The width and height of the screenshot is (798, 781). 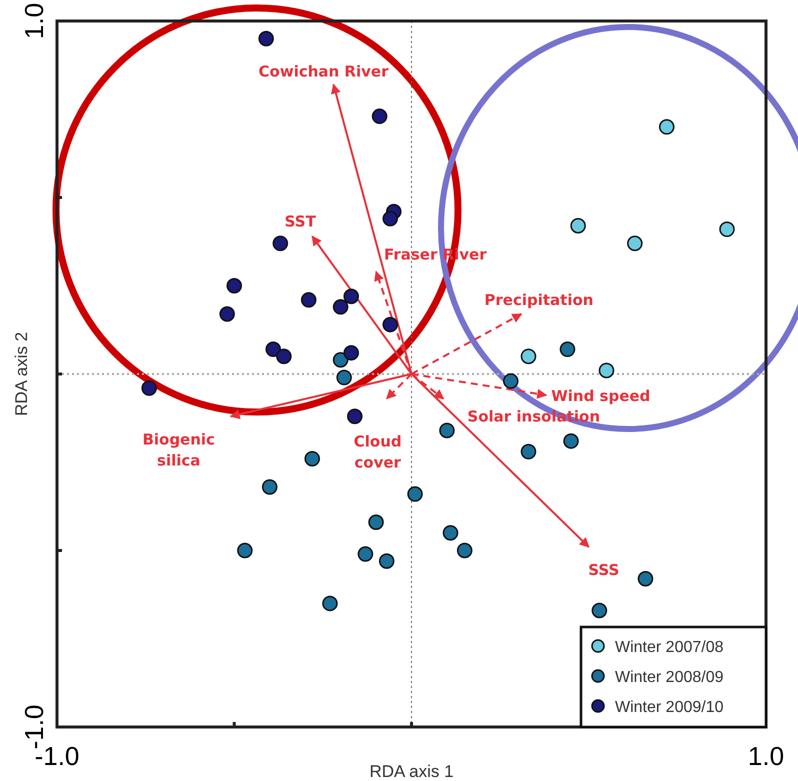 What do you see at coordinates (300, 221) in the screenshot?
I see `series-label: SST` at bounding box center [300, 221].